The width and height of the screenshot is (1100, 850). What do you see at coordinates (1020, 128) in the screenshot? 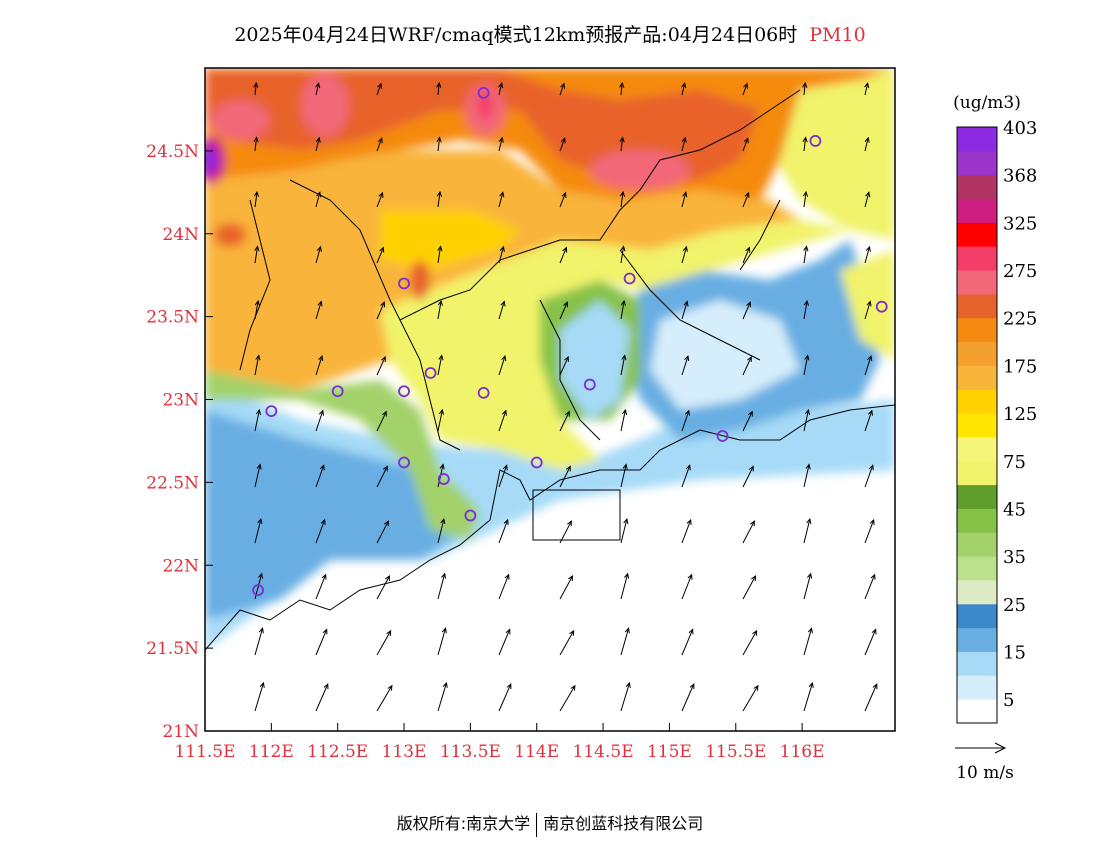
I see `legend-label: 403` at bounding box center [1020, 128].